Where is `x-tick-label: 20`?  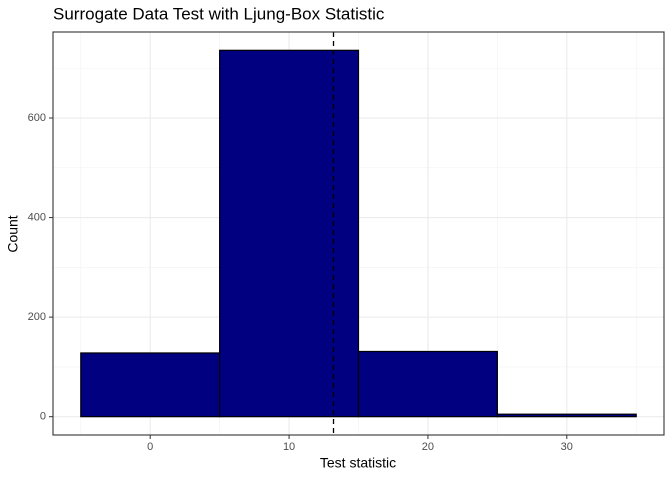 x-tick-label: 20 is located at coordinates (428, 447).